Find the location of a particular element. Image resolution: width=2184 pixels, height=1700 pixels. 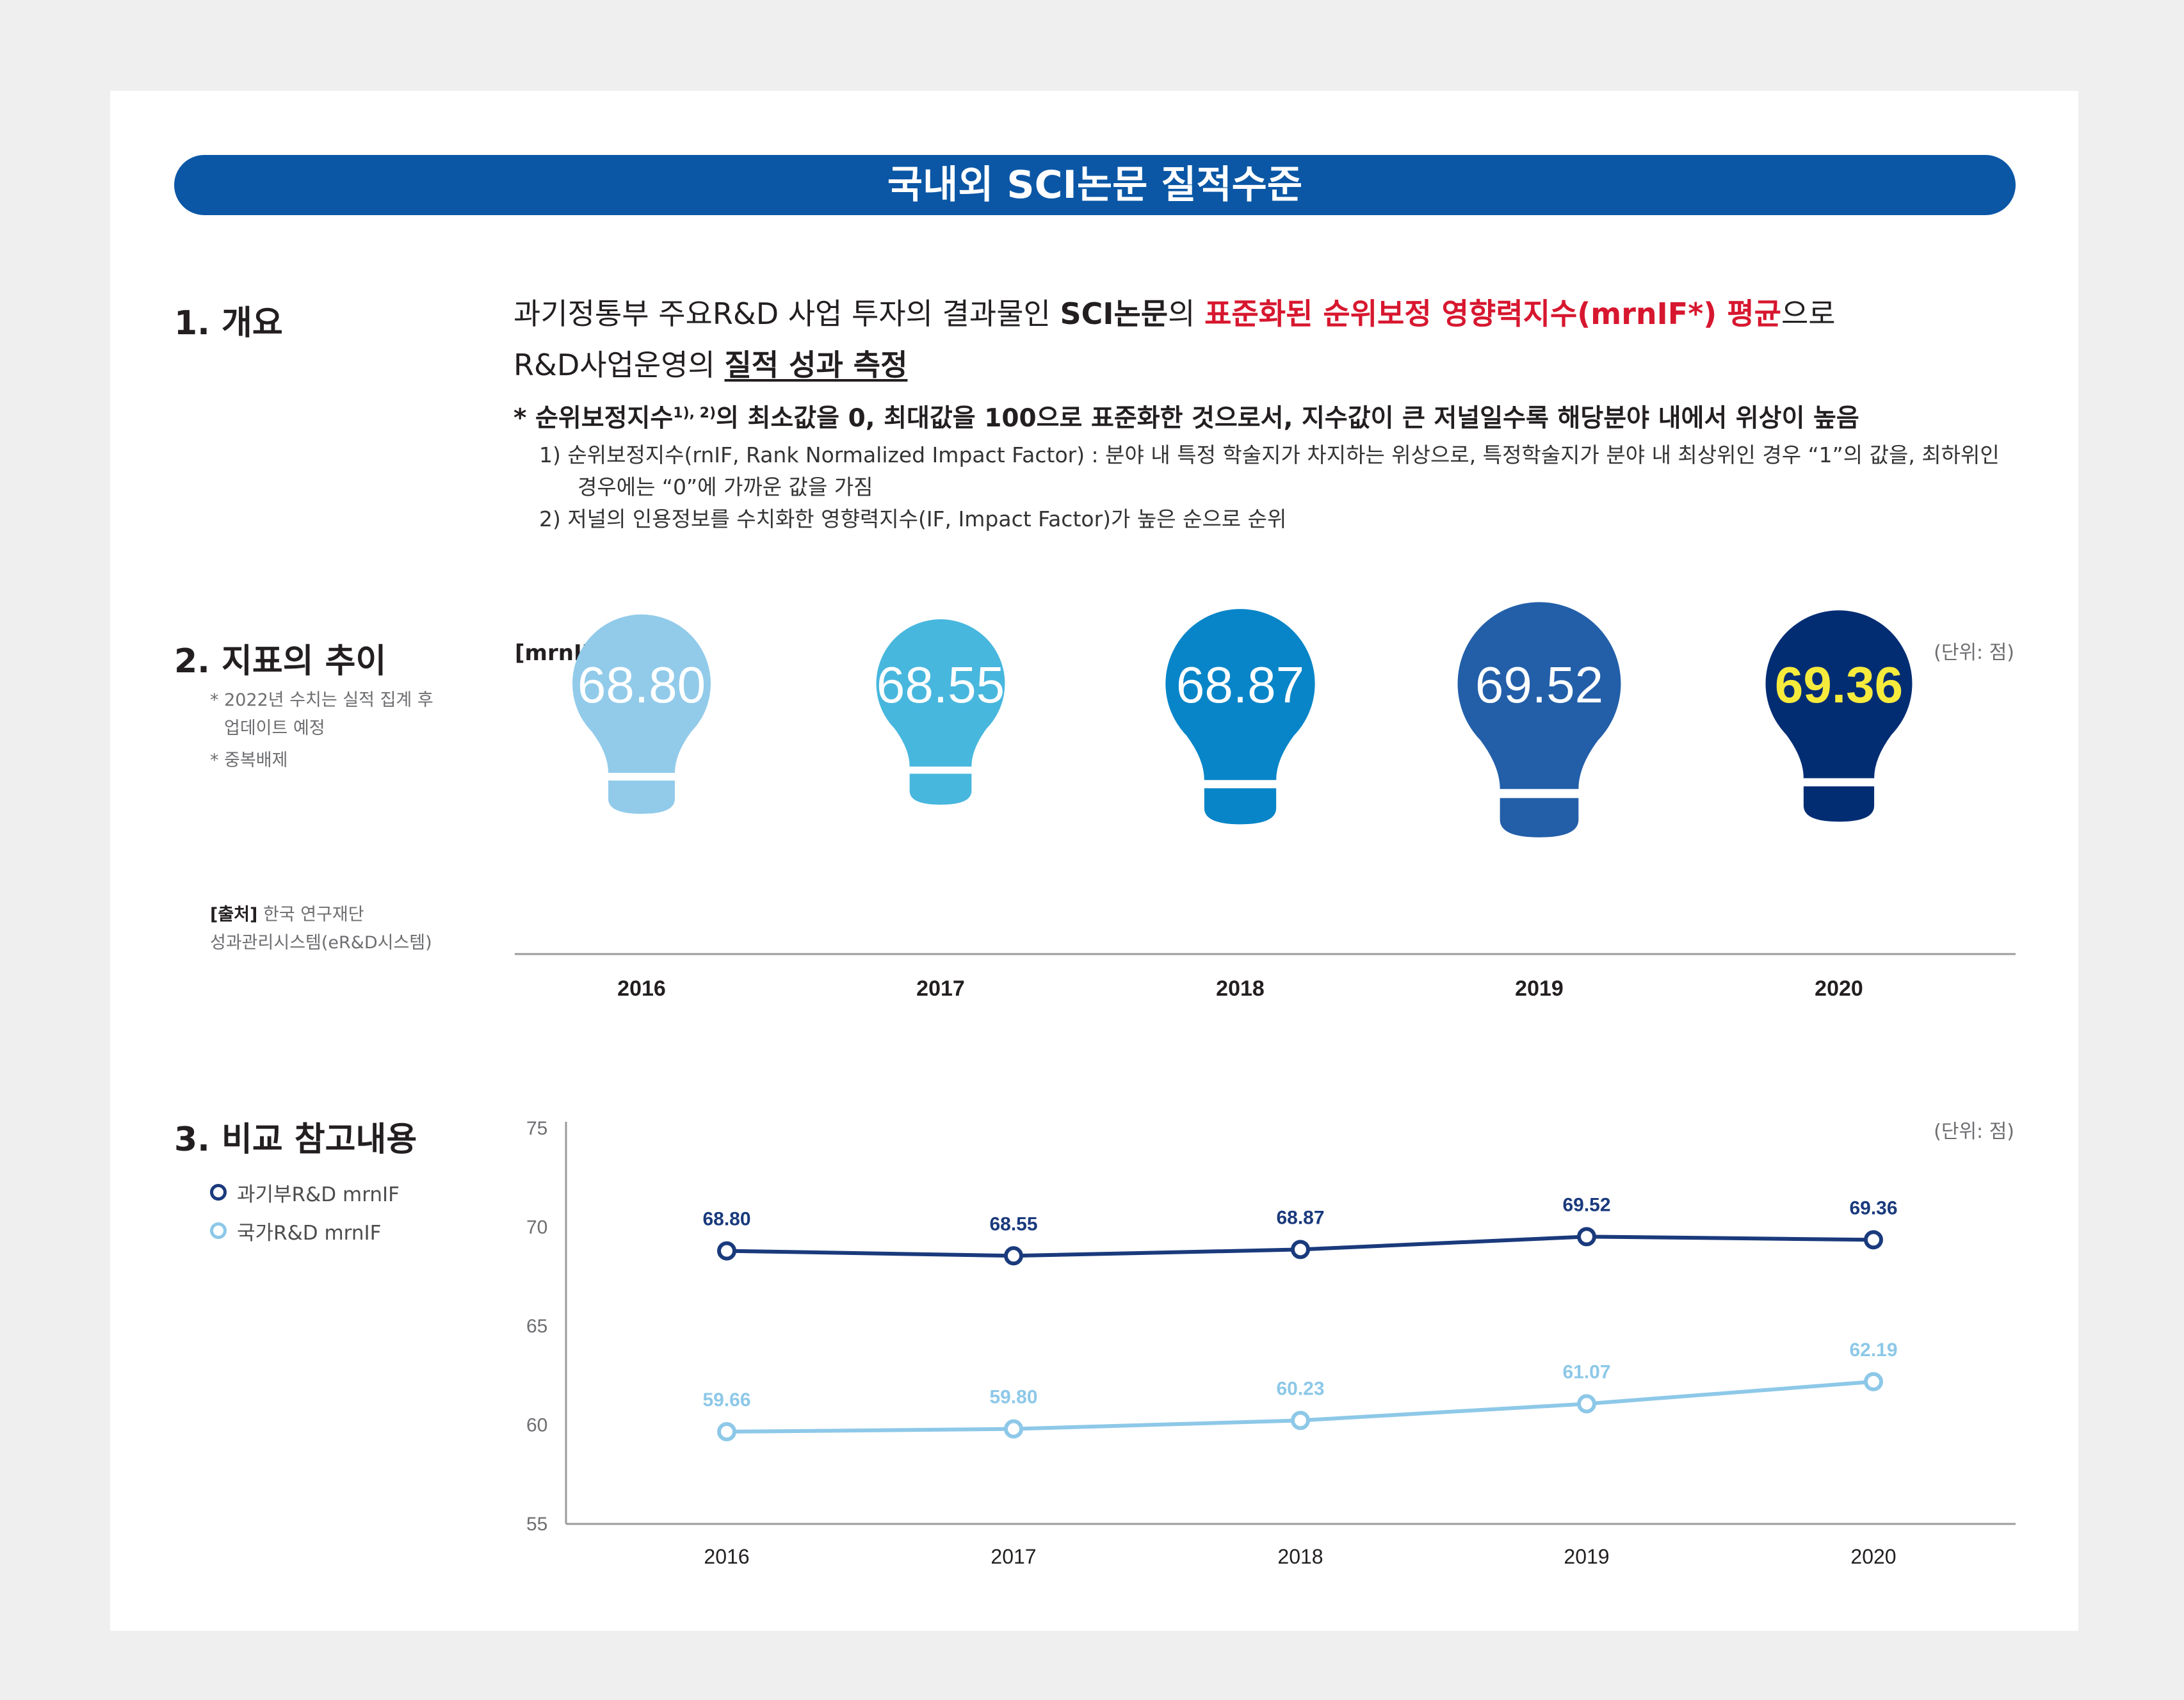

series-1-point-2017 is located at coordinates (1013, 1429).